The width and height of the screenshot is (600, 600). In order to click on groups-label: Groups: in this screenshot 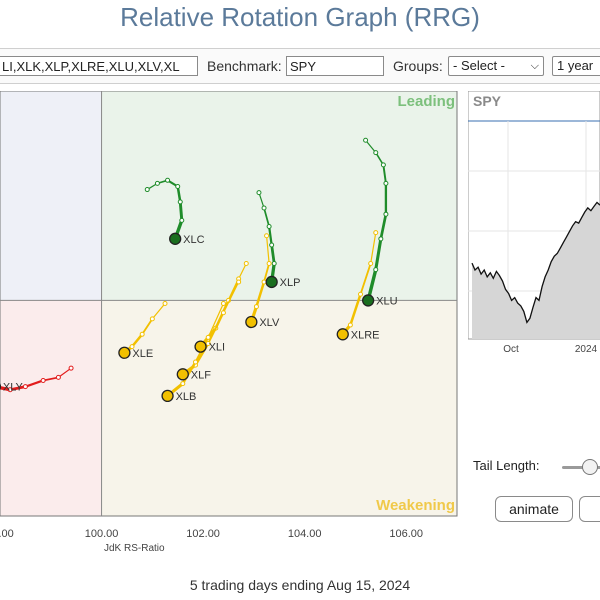, I will do `click(418, 66)`.